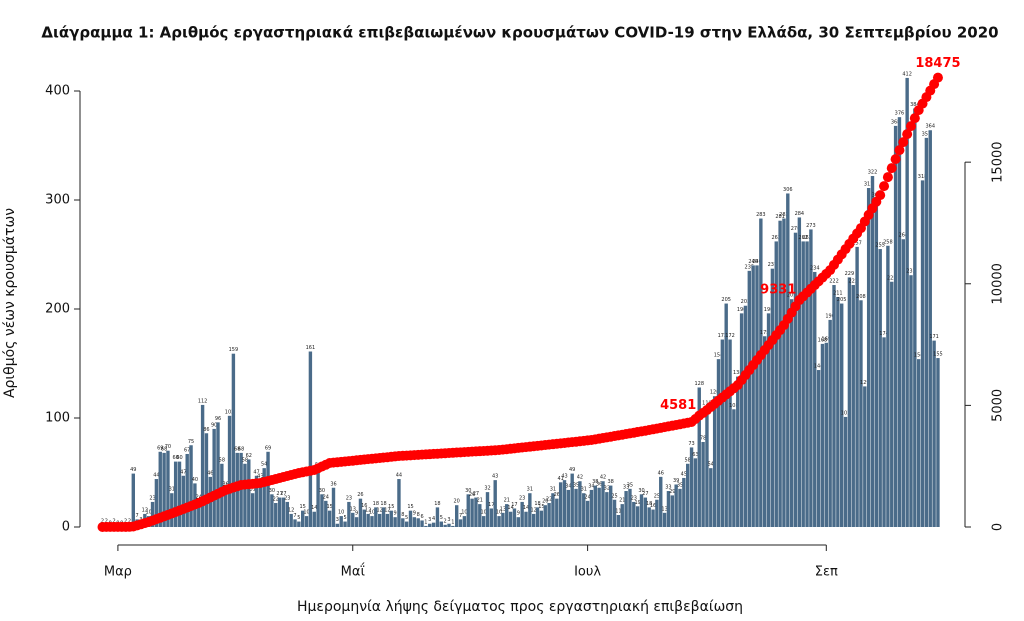 This screenshot has width=1024, height=621. Describe the element at coordinates (102, 521) in the screenshot. I see `bar-value-label: 2` at that location.